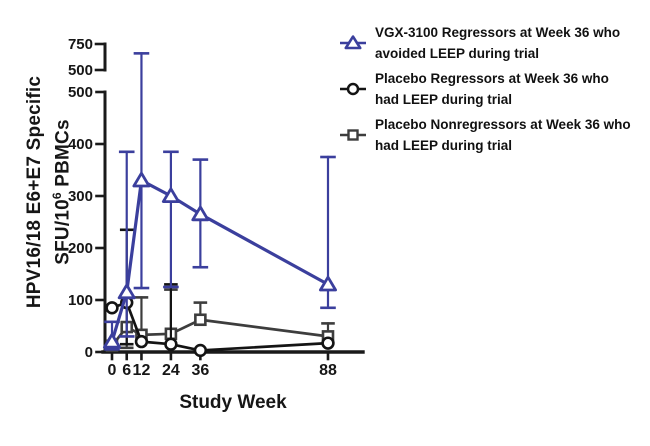 Image resolution: width=650 pixels, height=446 pixels. I want to click on x-tick-label: 6, so click(126, 370).